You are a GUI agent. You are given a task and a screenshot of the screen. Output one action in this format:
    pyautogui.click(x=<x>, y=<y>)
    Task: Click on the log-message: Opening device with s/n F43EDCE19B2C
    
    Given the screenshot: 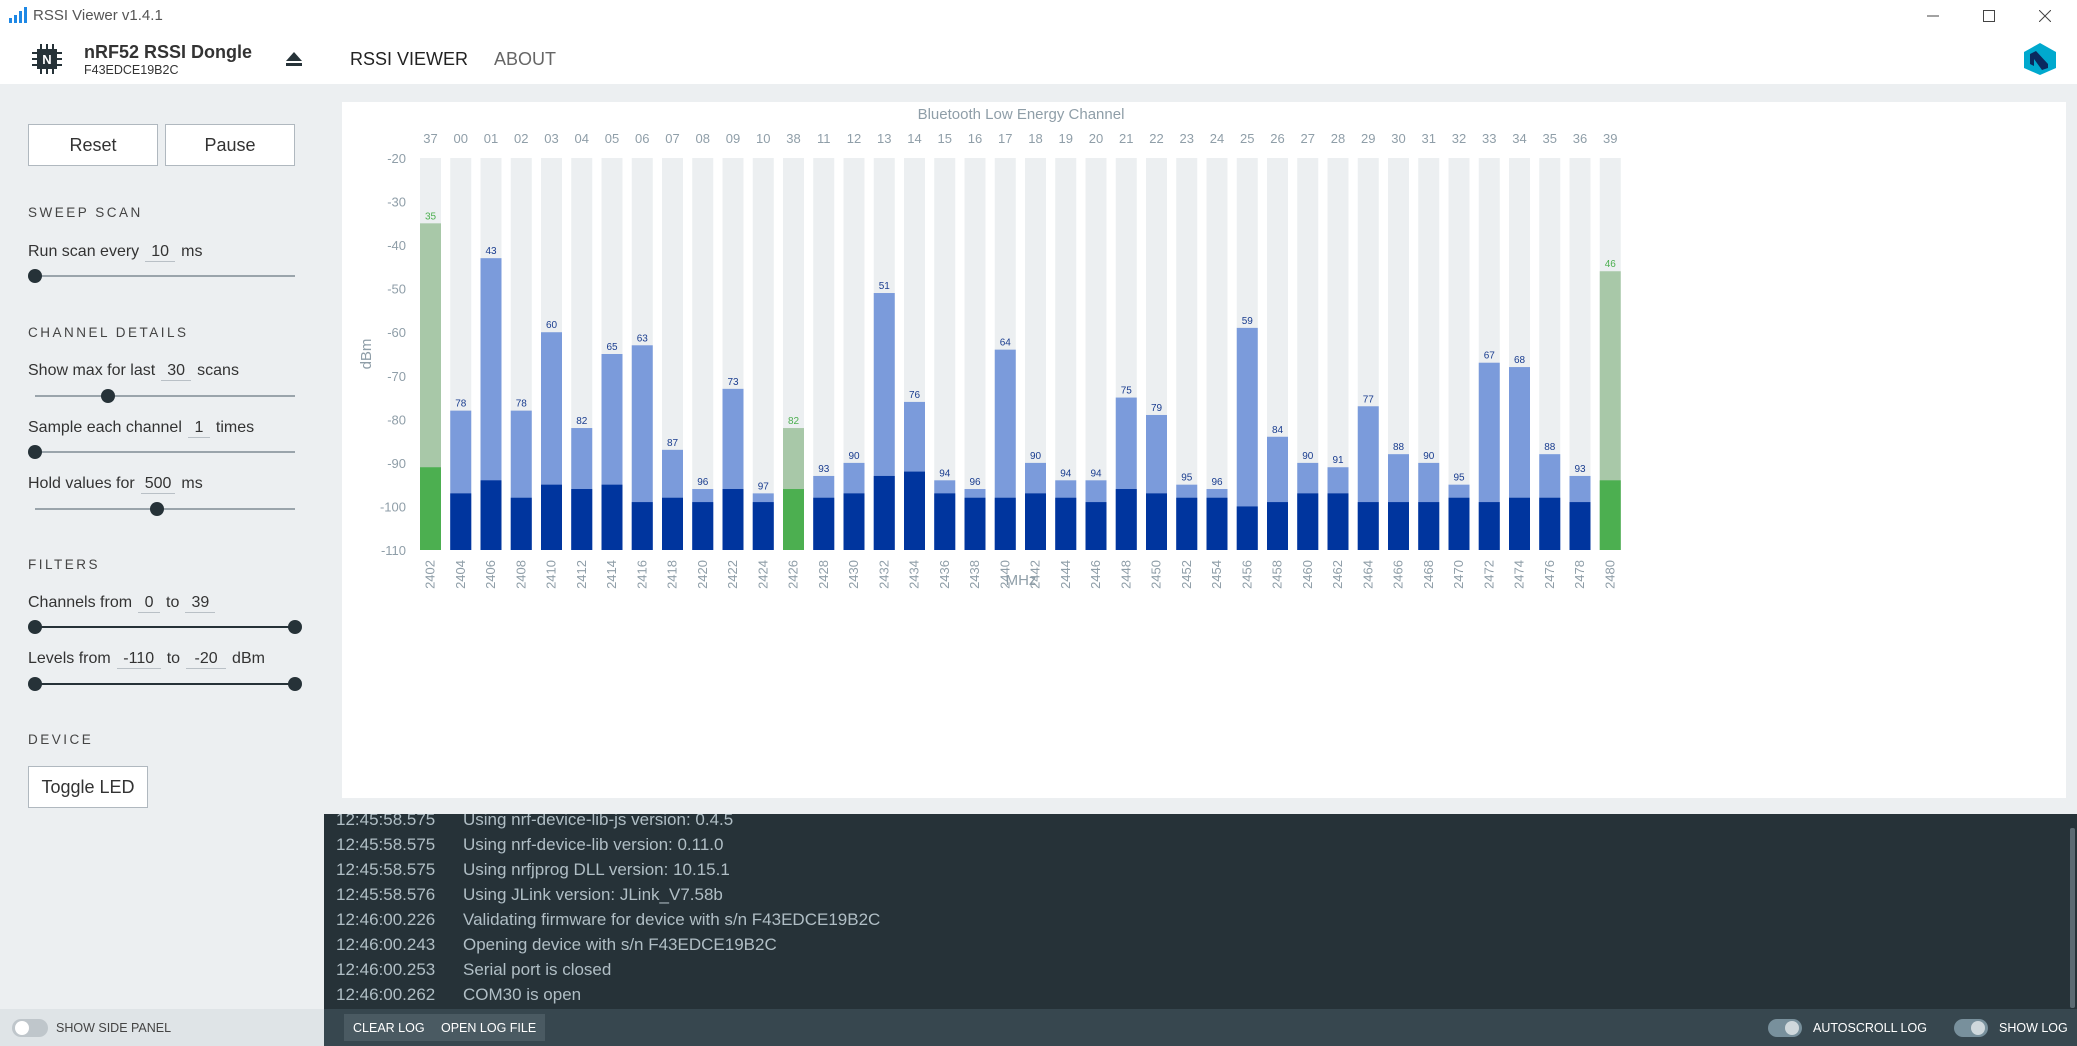 What is the action you would take?
    pyautogui.click(x=620, y=944)
    